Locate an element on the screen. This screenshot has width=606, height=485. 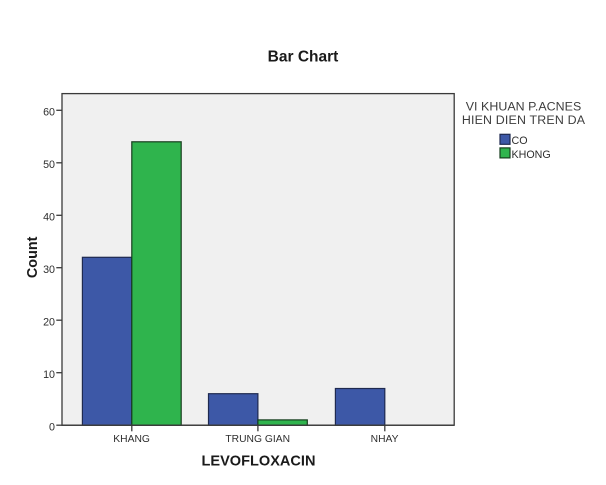
svg-text: KHANG is located at coordinates (131, 439).